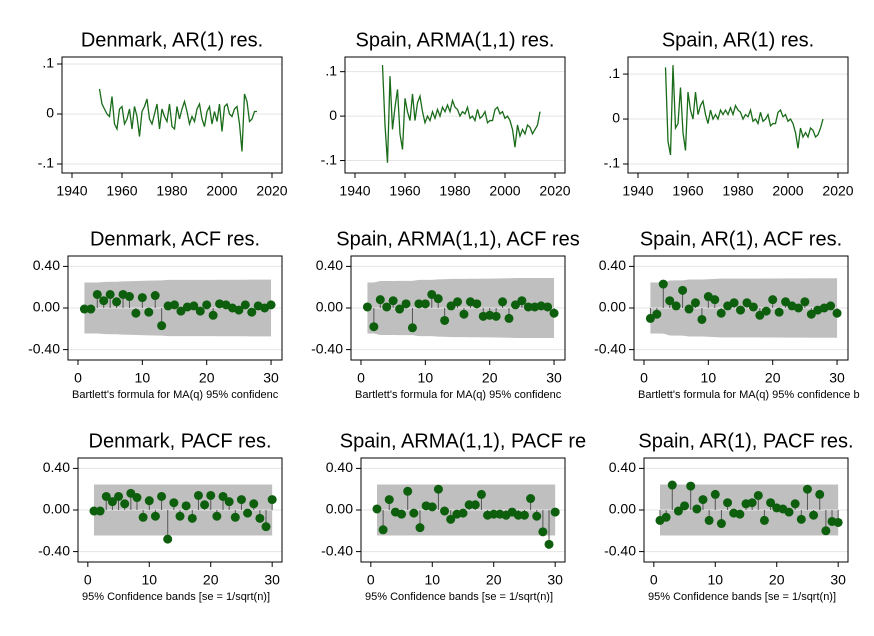 The height and width of the screenshot is (636, 874). Describe the element at coordinates (787, 191) in the screenshot. I see `x-tick-label: 2000` at that location.